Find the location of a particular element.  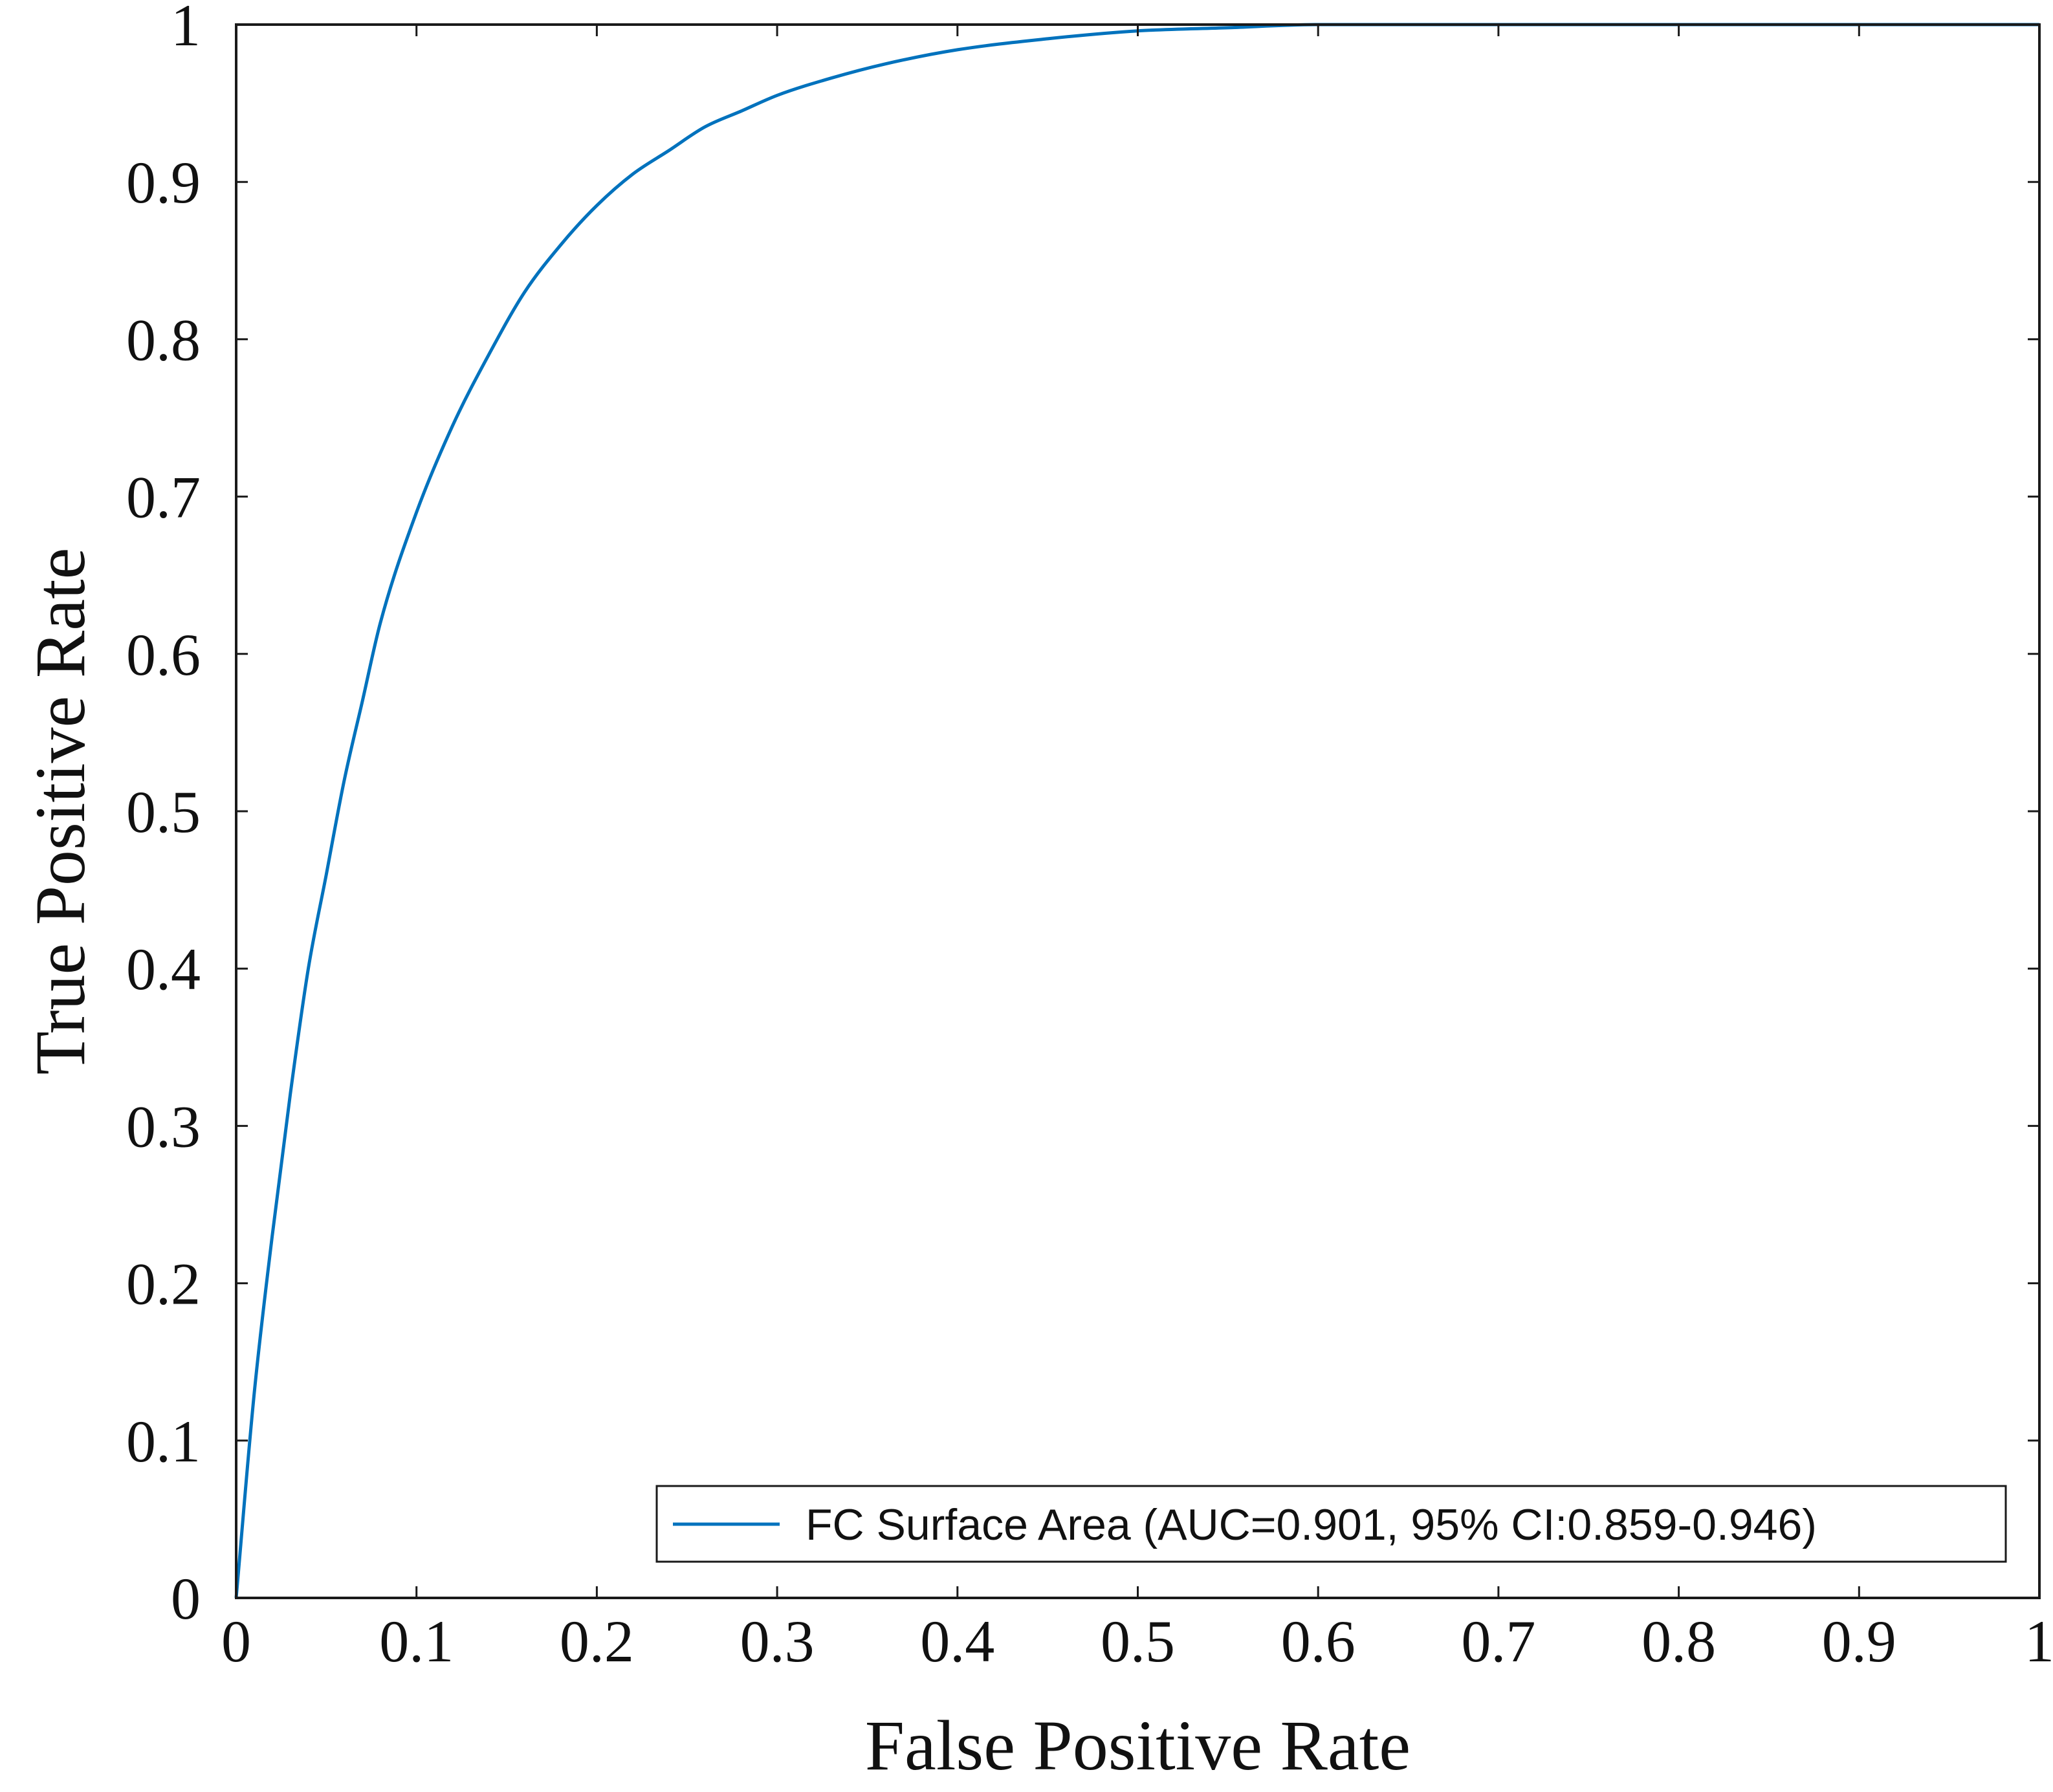

y-tick-label: 0.6 is located at coordinates (164, 655).